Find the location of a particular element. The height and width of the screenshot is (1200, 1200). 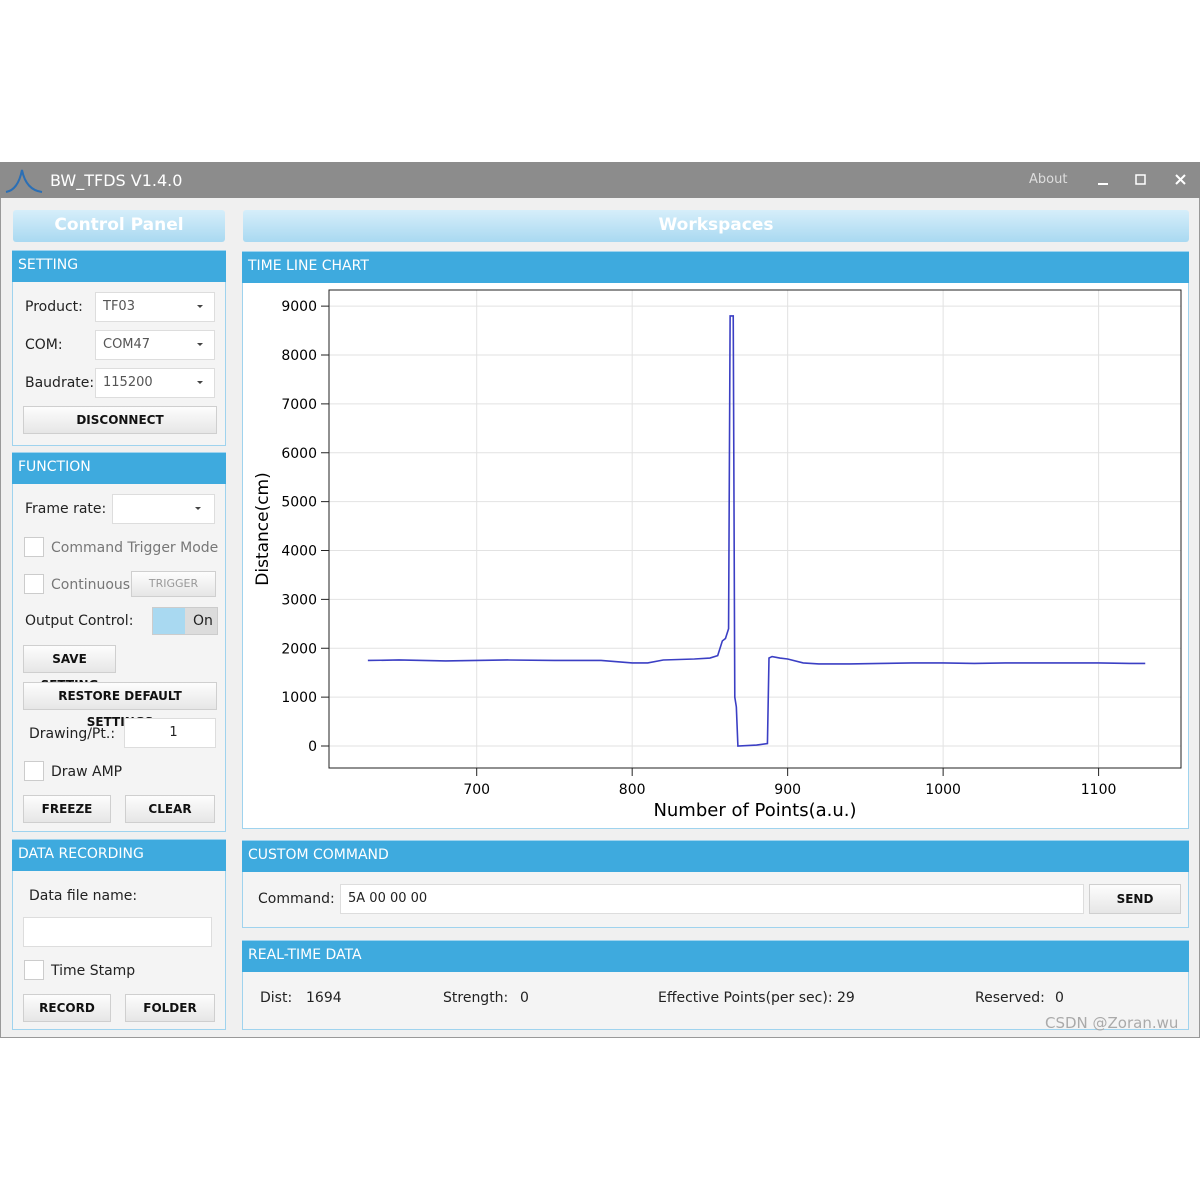

window-controls is located at coordinates (1140, 180).